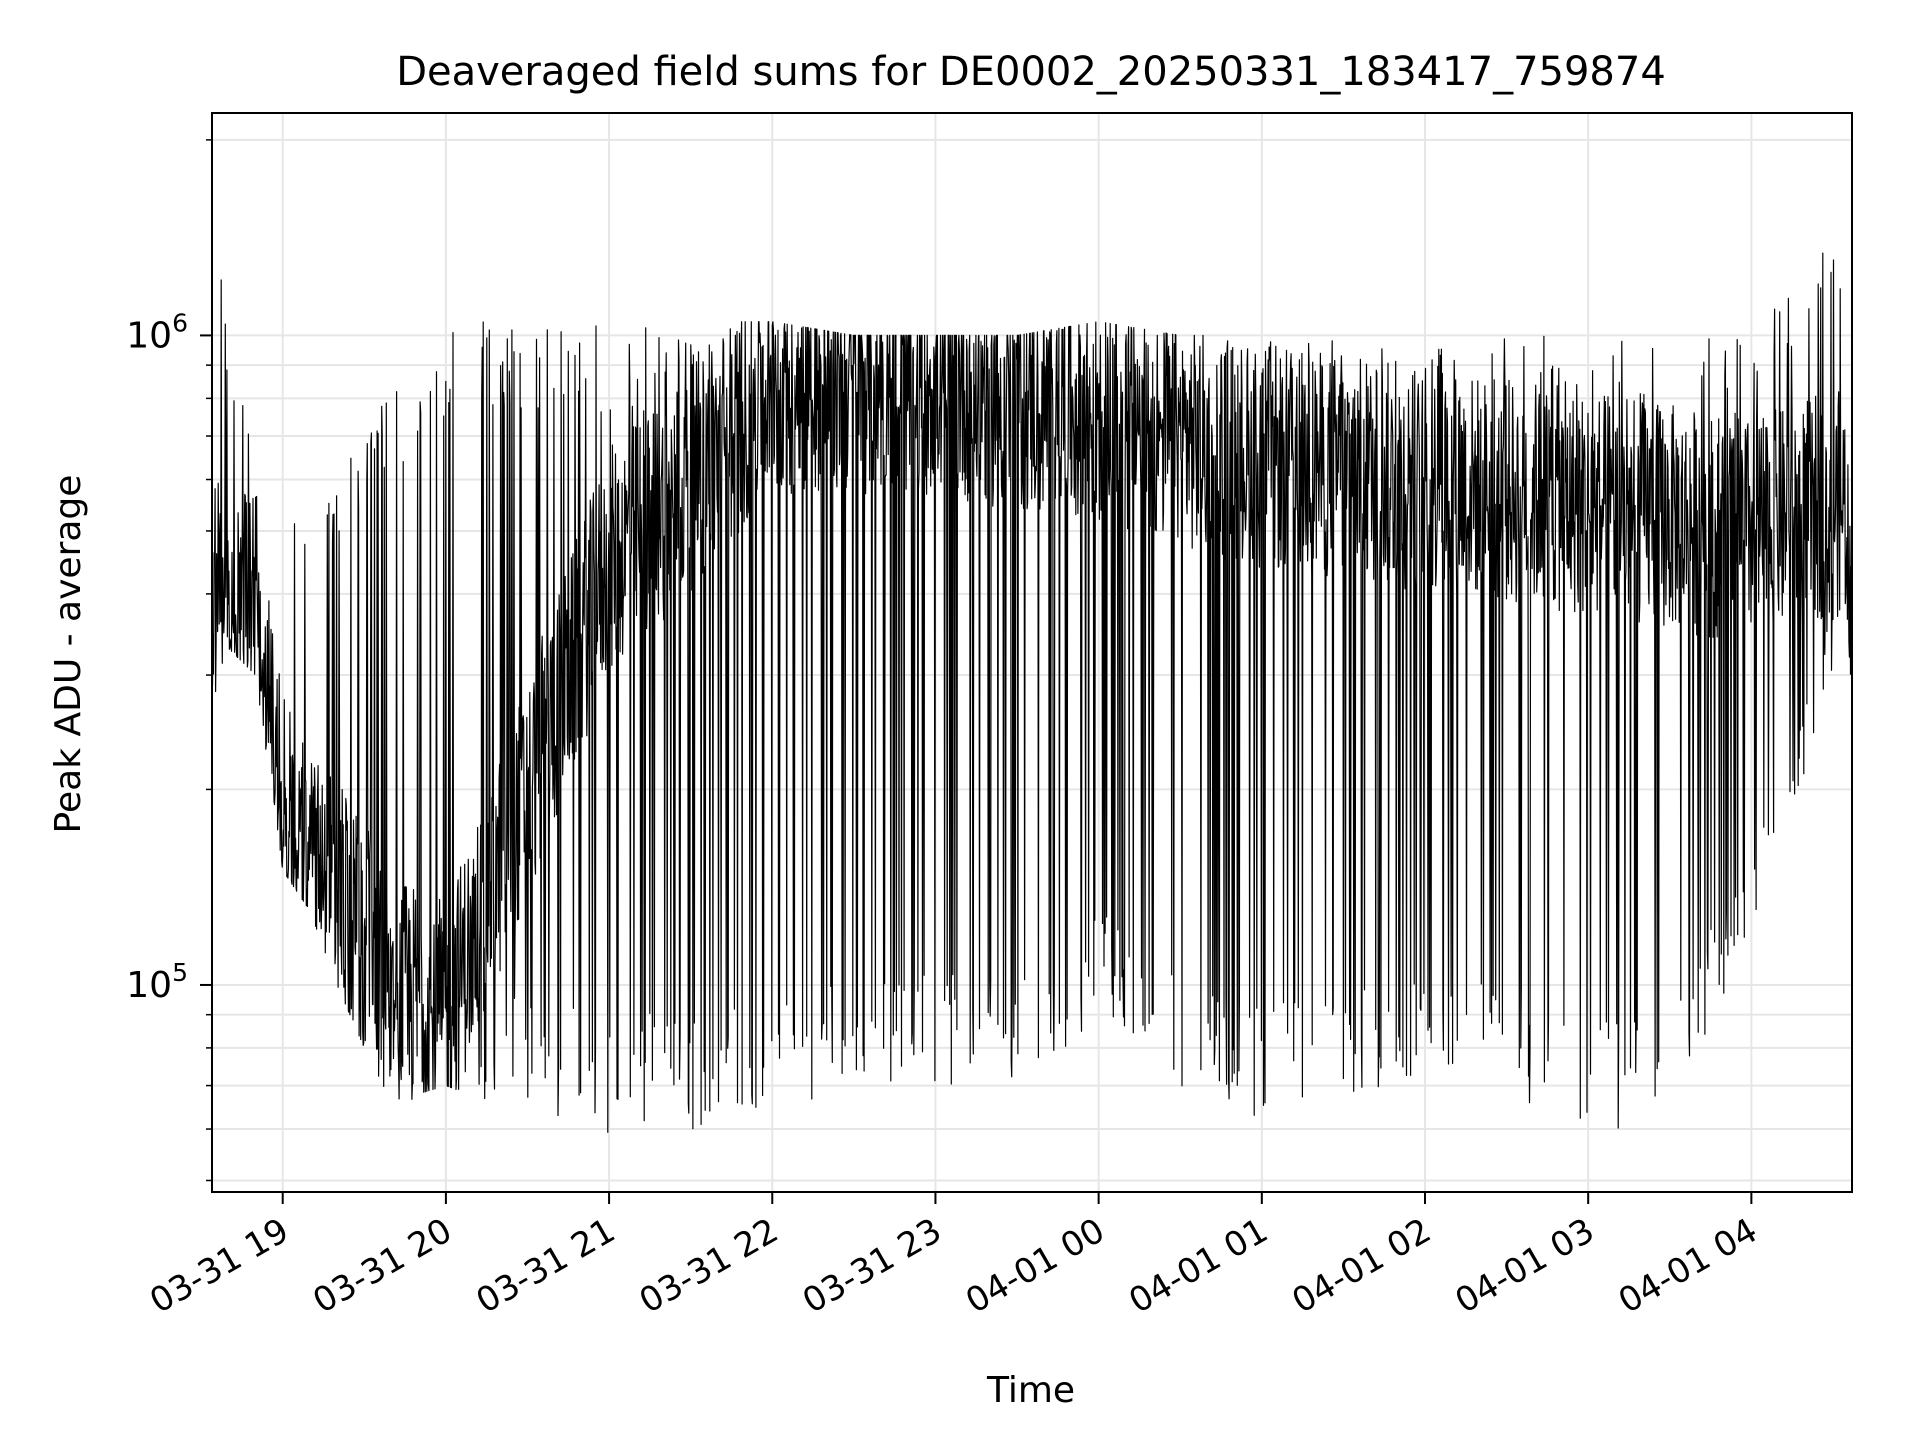 Image resolution: width=1920 pixels, height=1440 pixels. Describe the element at coordinates (1362, 1266) in the screenshot. I see `x-tick-label: 04-01 02` at that location.